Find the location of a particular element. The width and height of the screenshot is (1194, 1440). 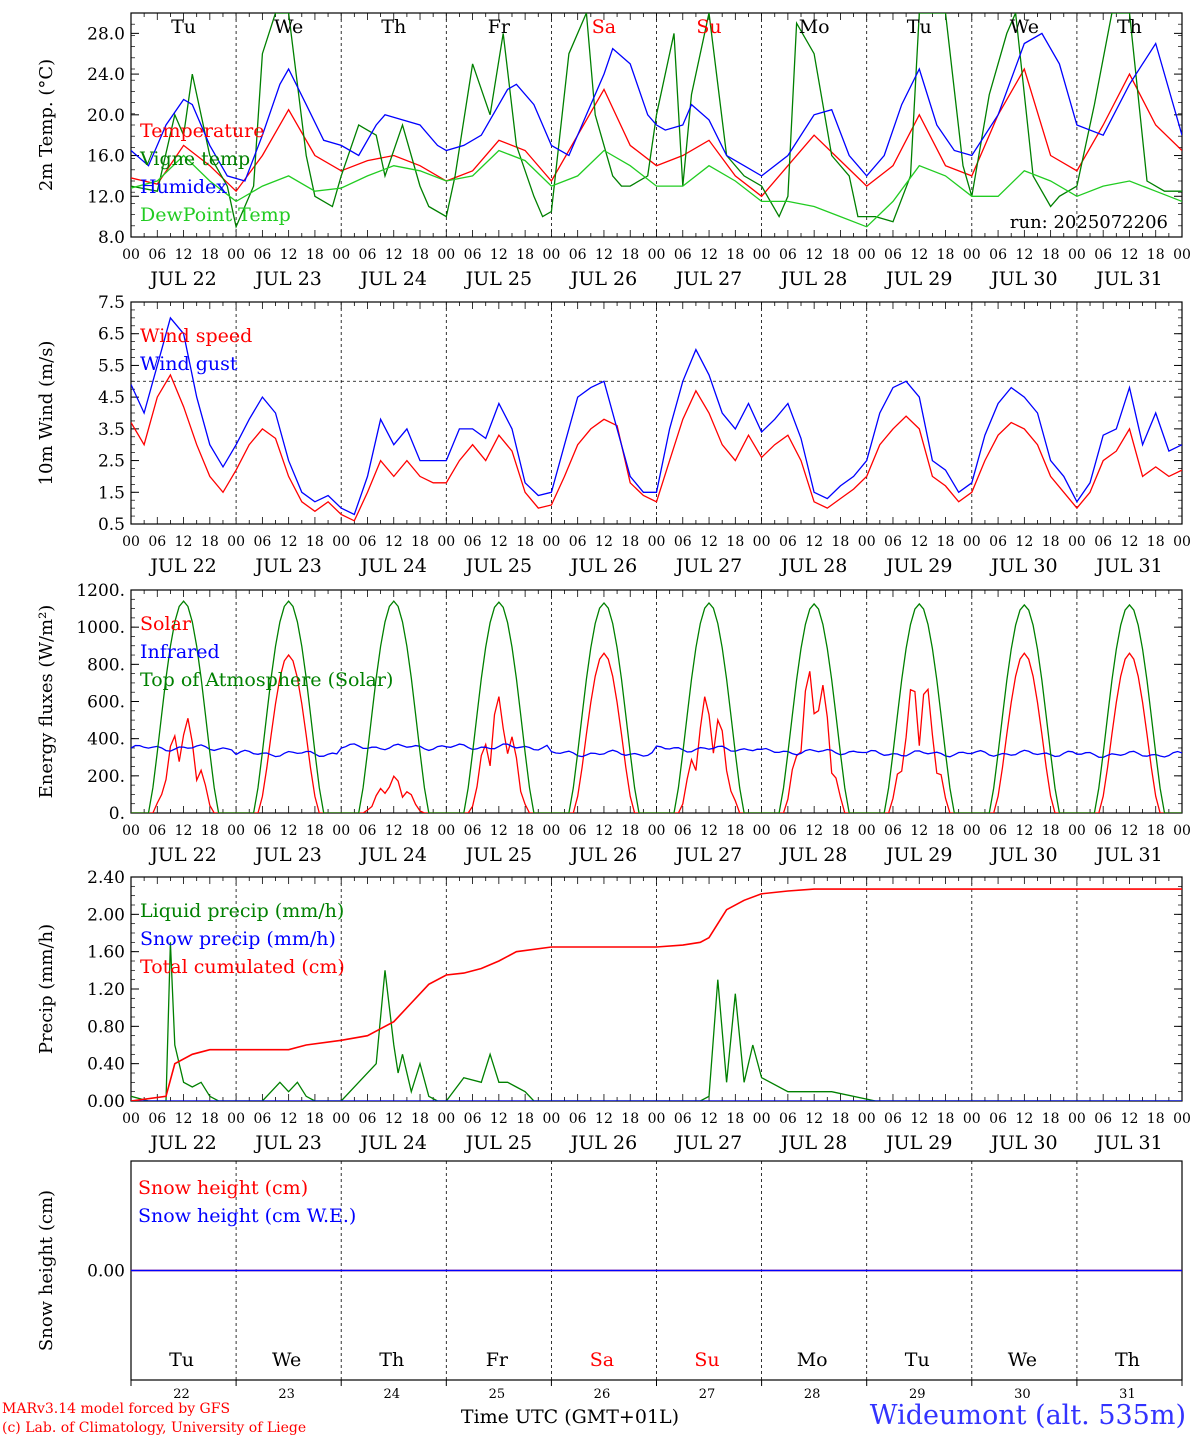

x-date-label: JUL 26 is located at coordinates (603, 566).